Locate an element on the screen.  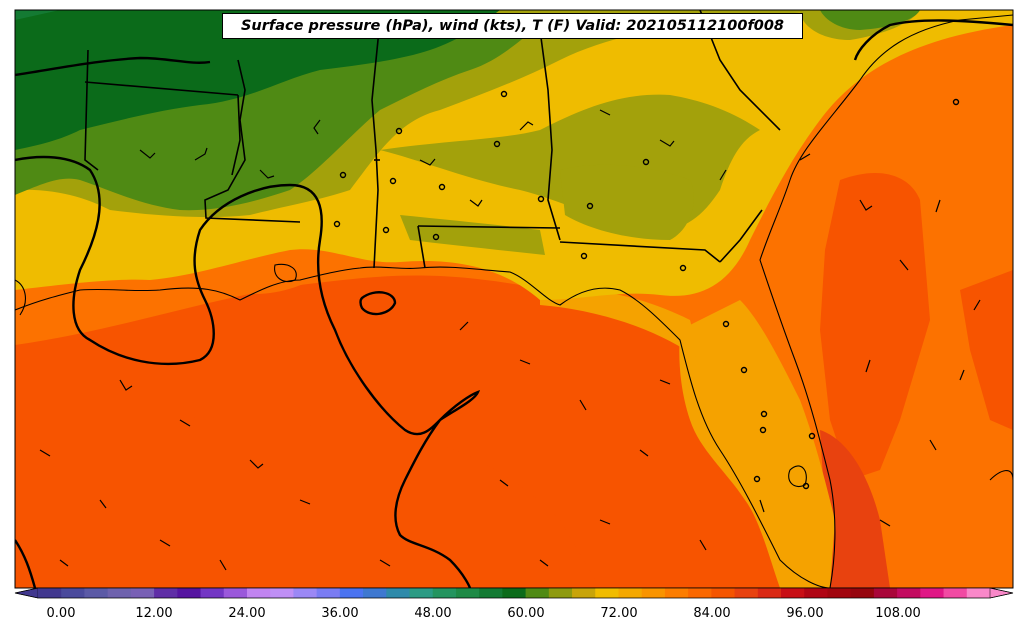
colorbar-tick-label: 0.00 is located at coordinates (61, 613).